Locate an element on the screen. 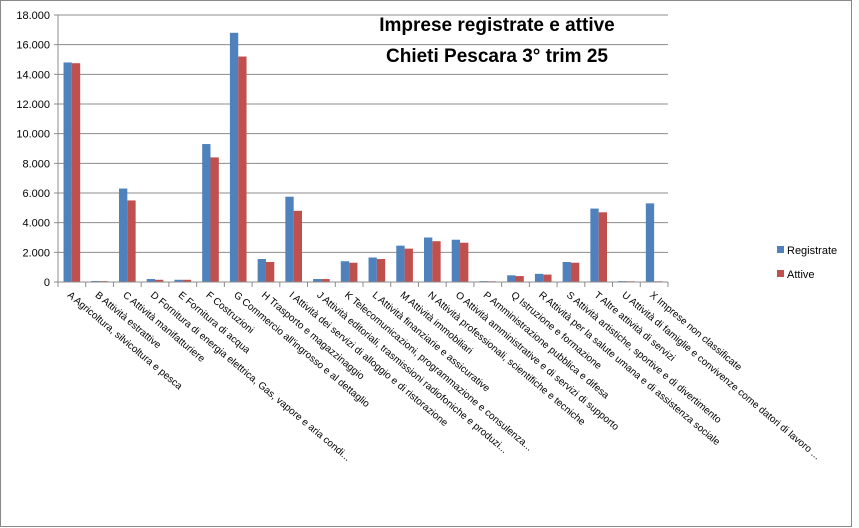 The height and width of the screenshot is (528, 859). legend-label-attive: Attive is located at coordinates (801, 275).